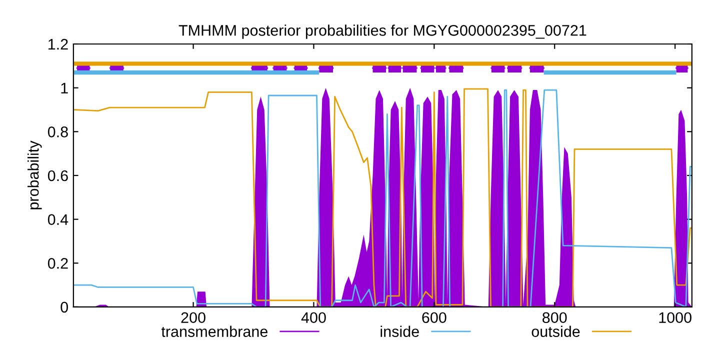 The image size is (720, 352). I want to click on y-tick-label: 1, so click(64, 88).